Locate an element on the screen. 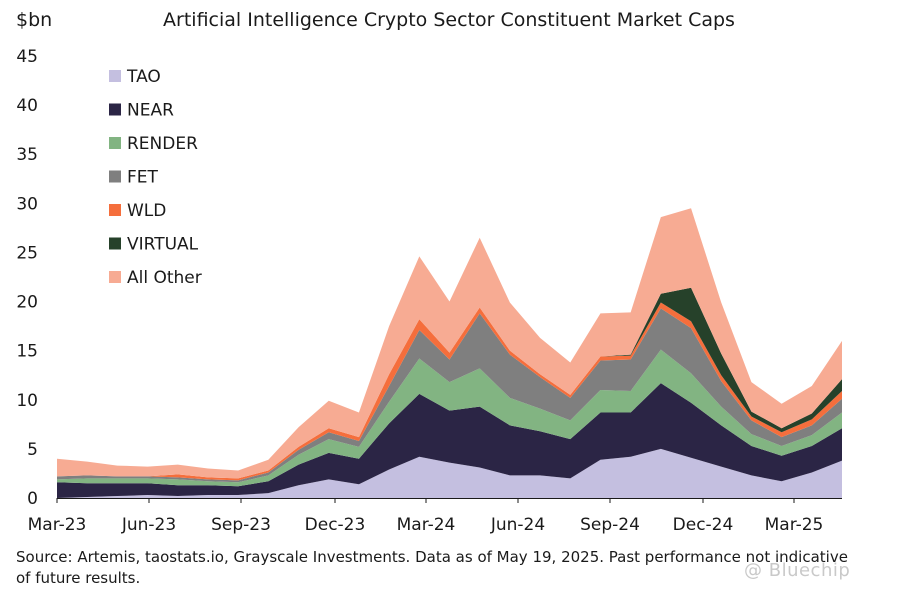 The width and height of the screenshot is (899, 600). legend-label: TAO is located at coordinates (143, 77).